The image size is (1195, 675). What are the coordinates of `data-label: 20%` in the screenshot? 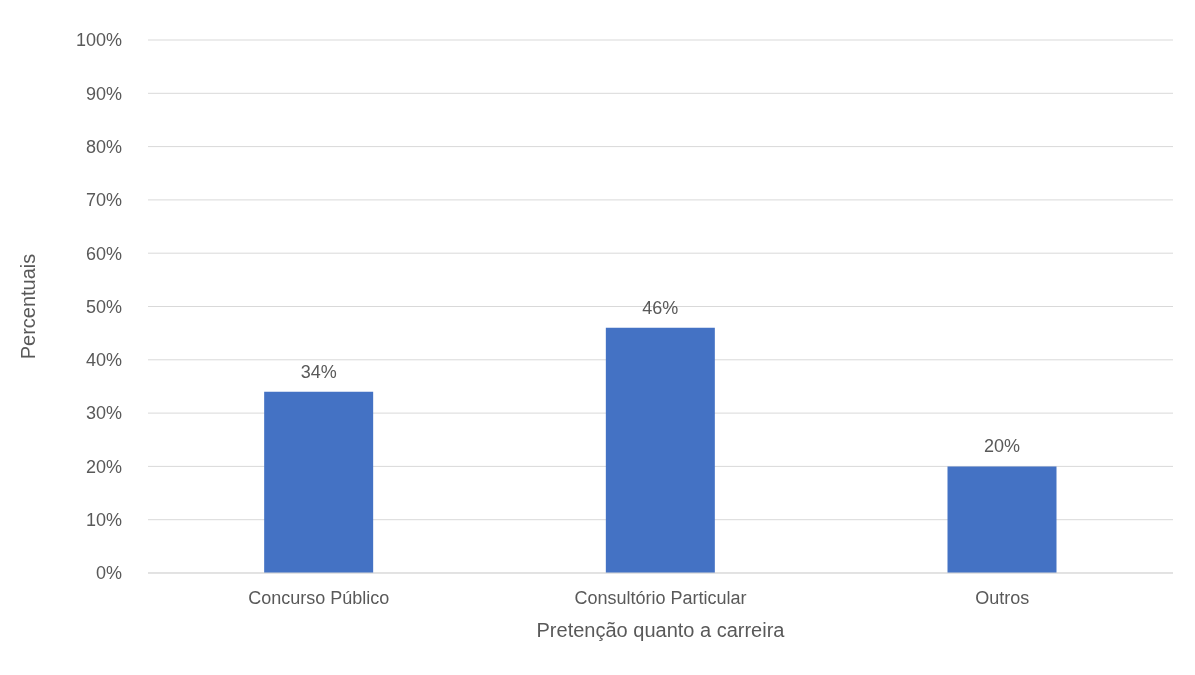 It's located at (1002, 446).